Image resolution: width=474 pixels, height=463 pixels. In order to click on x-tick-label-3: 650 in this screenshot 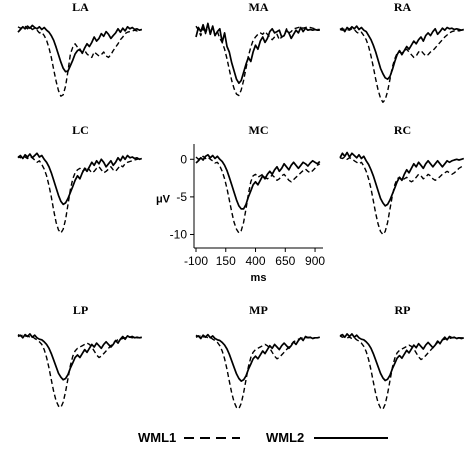, I will do `click(285, 261)`.